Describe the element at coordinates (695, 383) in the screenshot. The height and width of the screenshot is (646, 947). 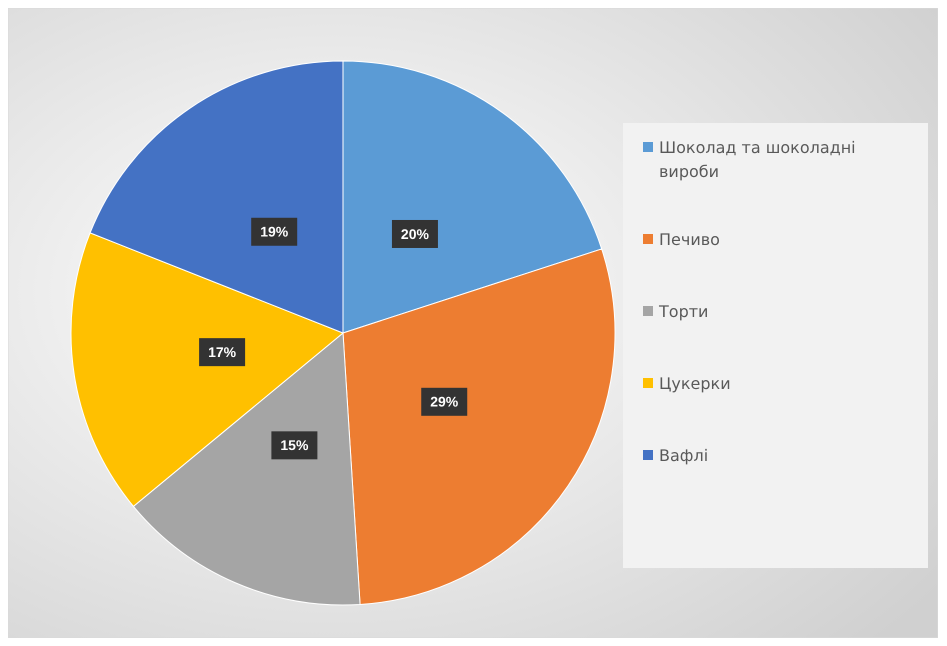
I see `legend-label: Цукерки` at that location.